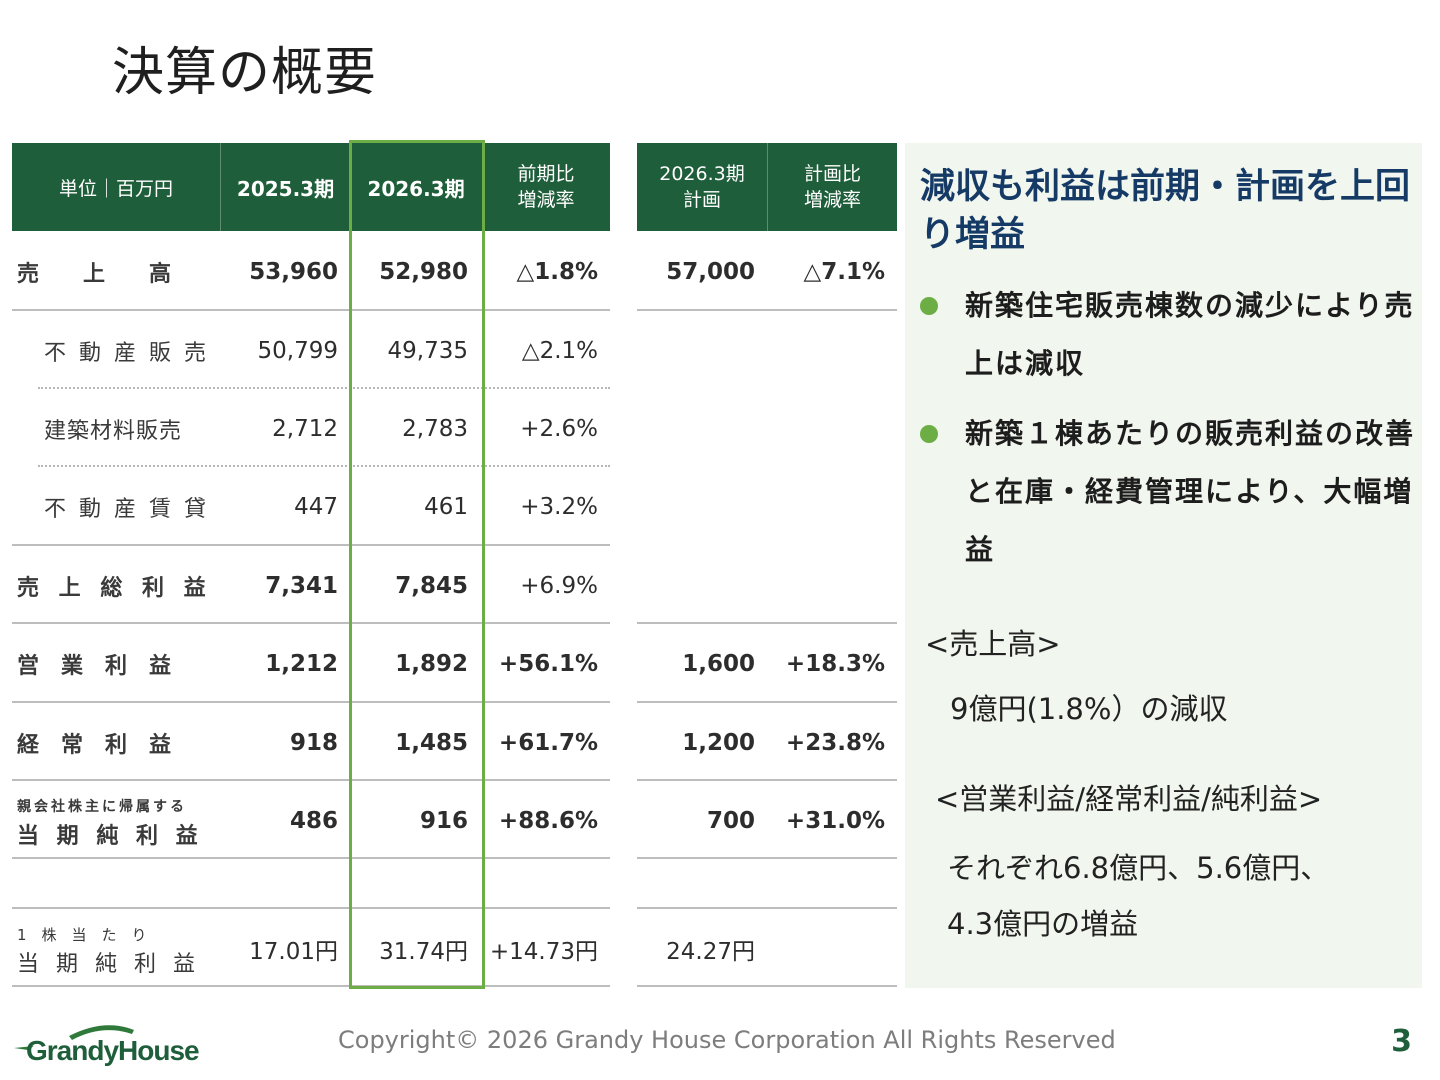  Describe the element at coordinates (443, 821) in the screenshot. I see `cell-fy2026: 916` at that location.